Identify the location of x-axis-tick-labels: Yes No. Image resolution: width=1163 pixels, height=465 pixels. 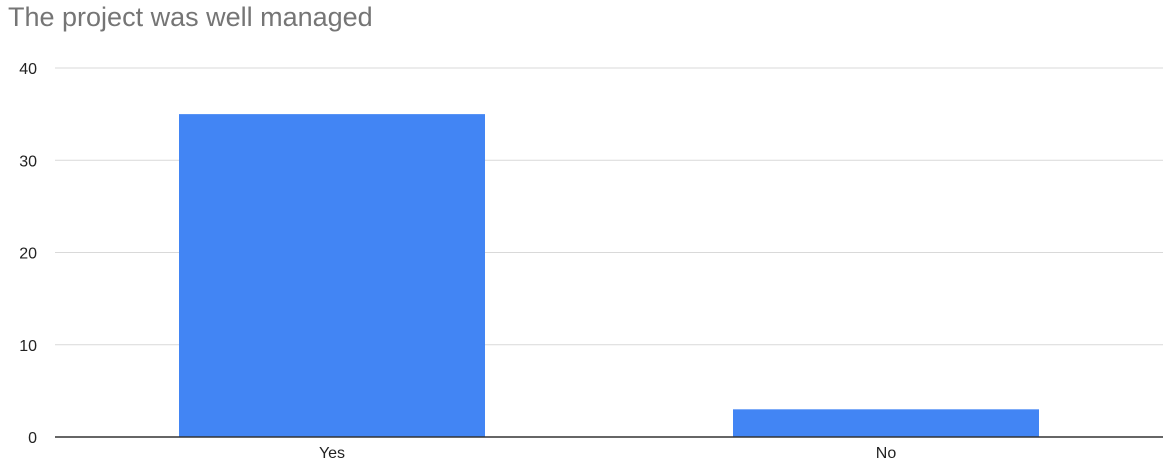
(607, 453).